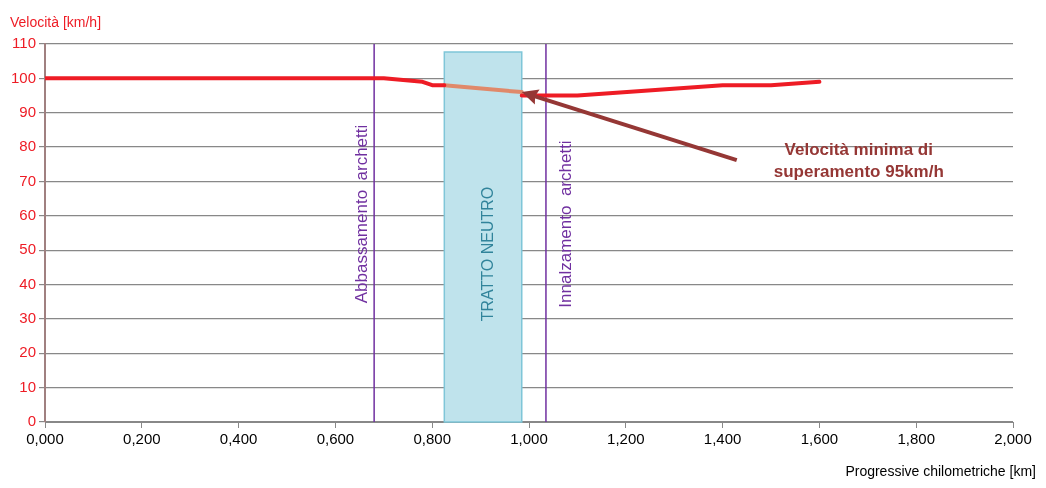 This screenshot has height=488, width=1046. I want to click on y-tick-label: 60, so click(28, 214).